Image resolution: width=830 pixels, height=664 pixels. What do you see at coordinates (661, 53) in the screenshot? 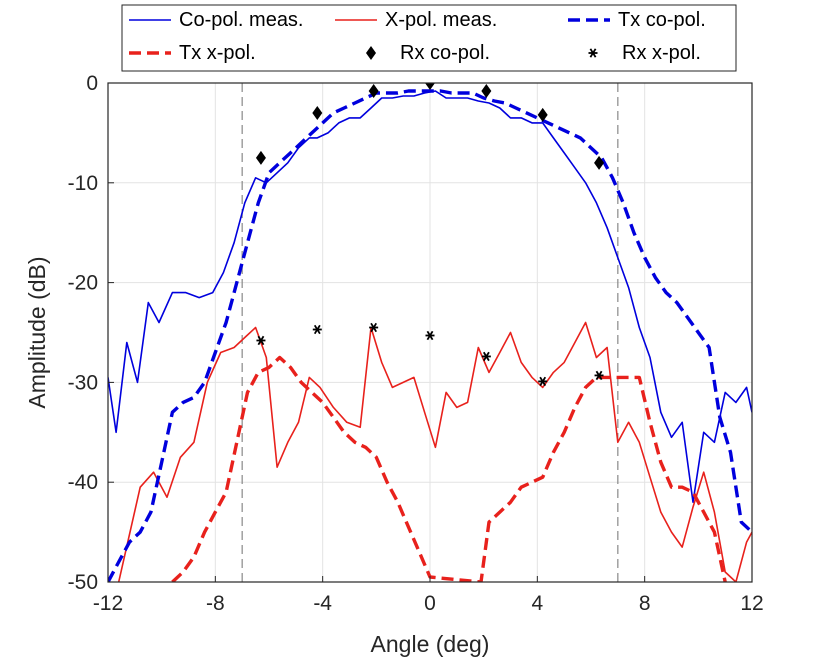
I see `legend-label: Rx x-pol.` at bounding box center [661, 53].